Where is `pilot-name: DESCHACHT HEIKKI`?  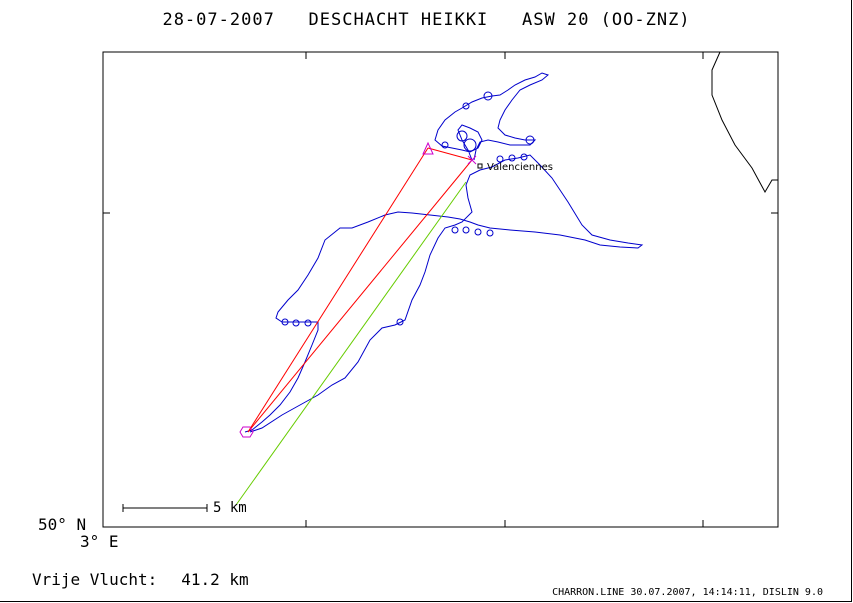 pilot-name: DESCHACHT HEIKKI is located at coordinates (398, 20).